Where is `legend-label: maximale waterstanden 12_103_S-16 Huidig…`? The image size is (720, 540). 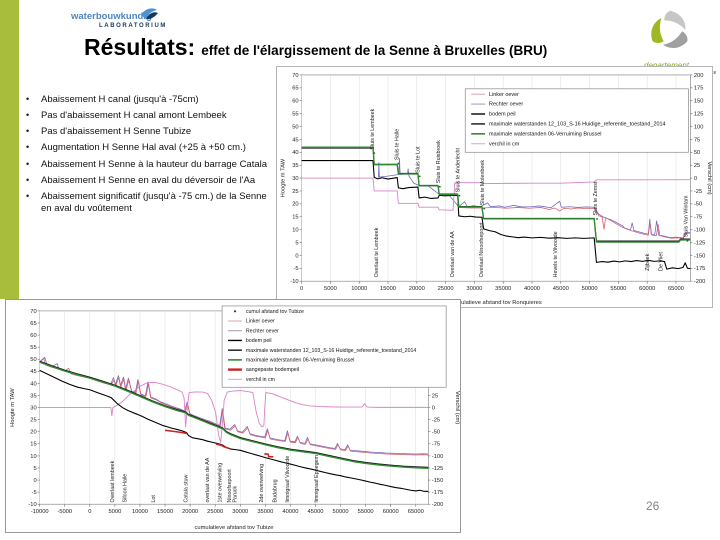 legend-label: maximale waterstanden 12_103_S-16 Huidig… is located at coordinates (331, 351).